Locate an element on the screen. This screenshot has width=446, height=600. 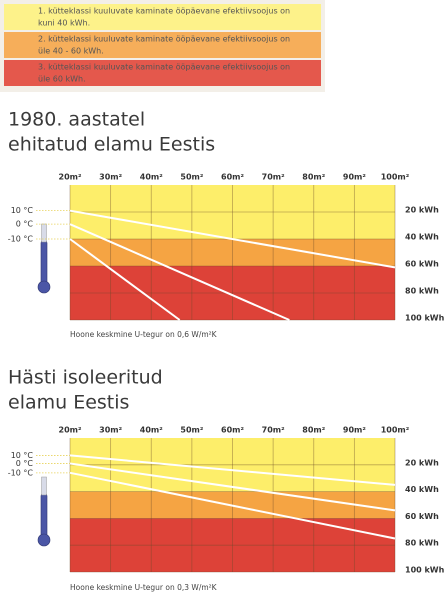
footnote: Hoone keskmine U-tegur on 0,6 W/m²K is located at coordinates (144, 334).